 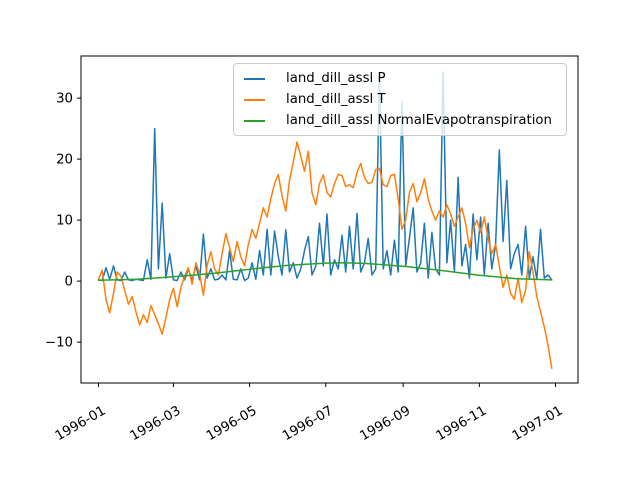 What do you see at coordinates (254, 120) in the screenshot?
I see `legend-line-swatch-evapotranspiration` at bounding box center [254, 120].